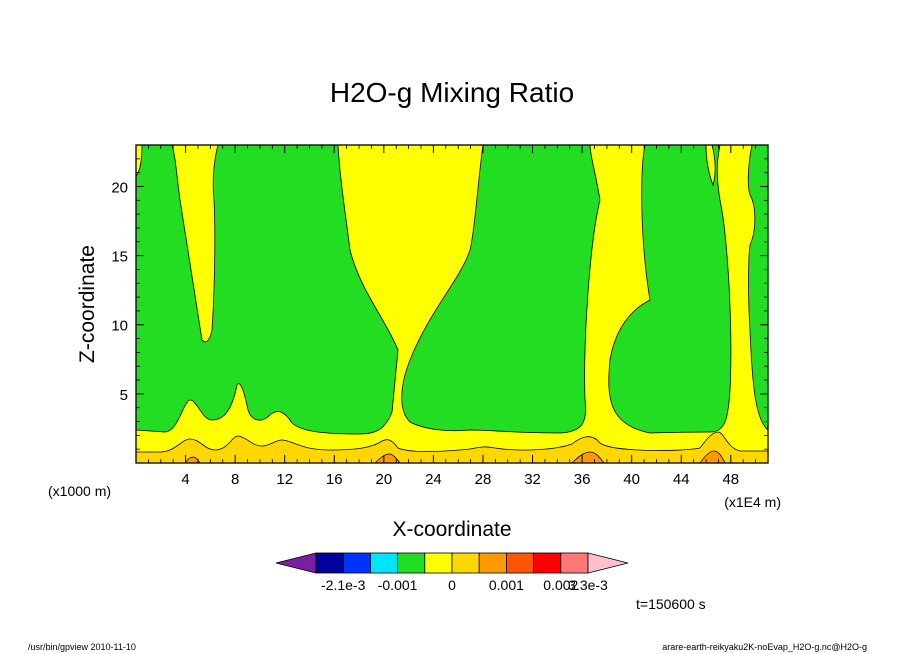 The image size is (904, 654). What do you see at coordinates (119, 257) in the screenshot?
I see `y-tick-label: 15` at bounding box center [119, 257].